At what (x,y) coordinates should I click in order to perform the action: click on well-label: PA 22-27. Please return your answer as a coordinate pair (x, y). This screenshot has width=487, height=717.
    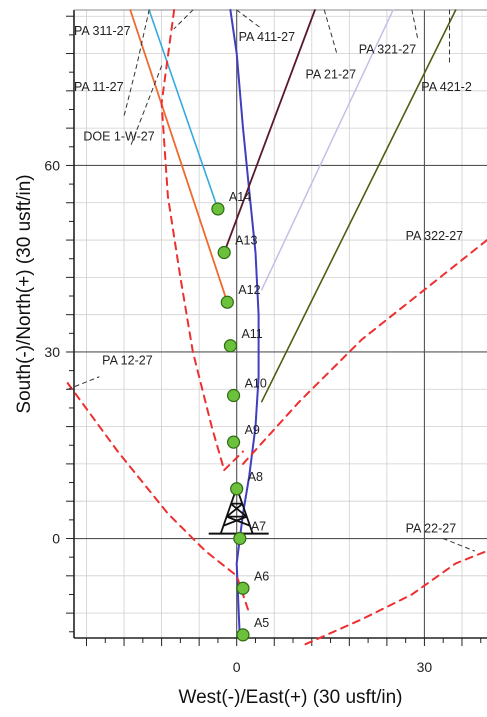
    Looking at the image, I should click on (431, 528).